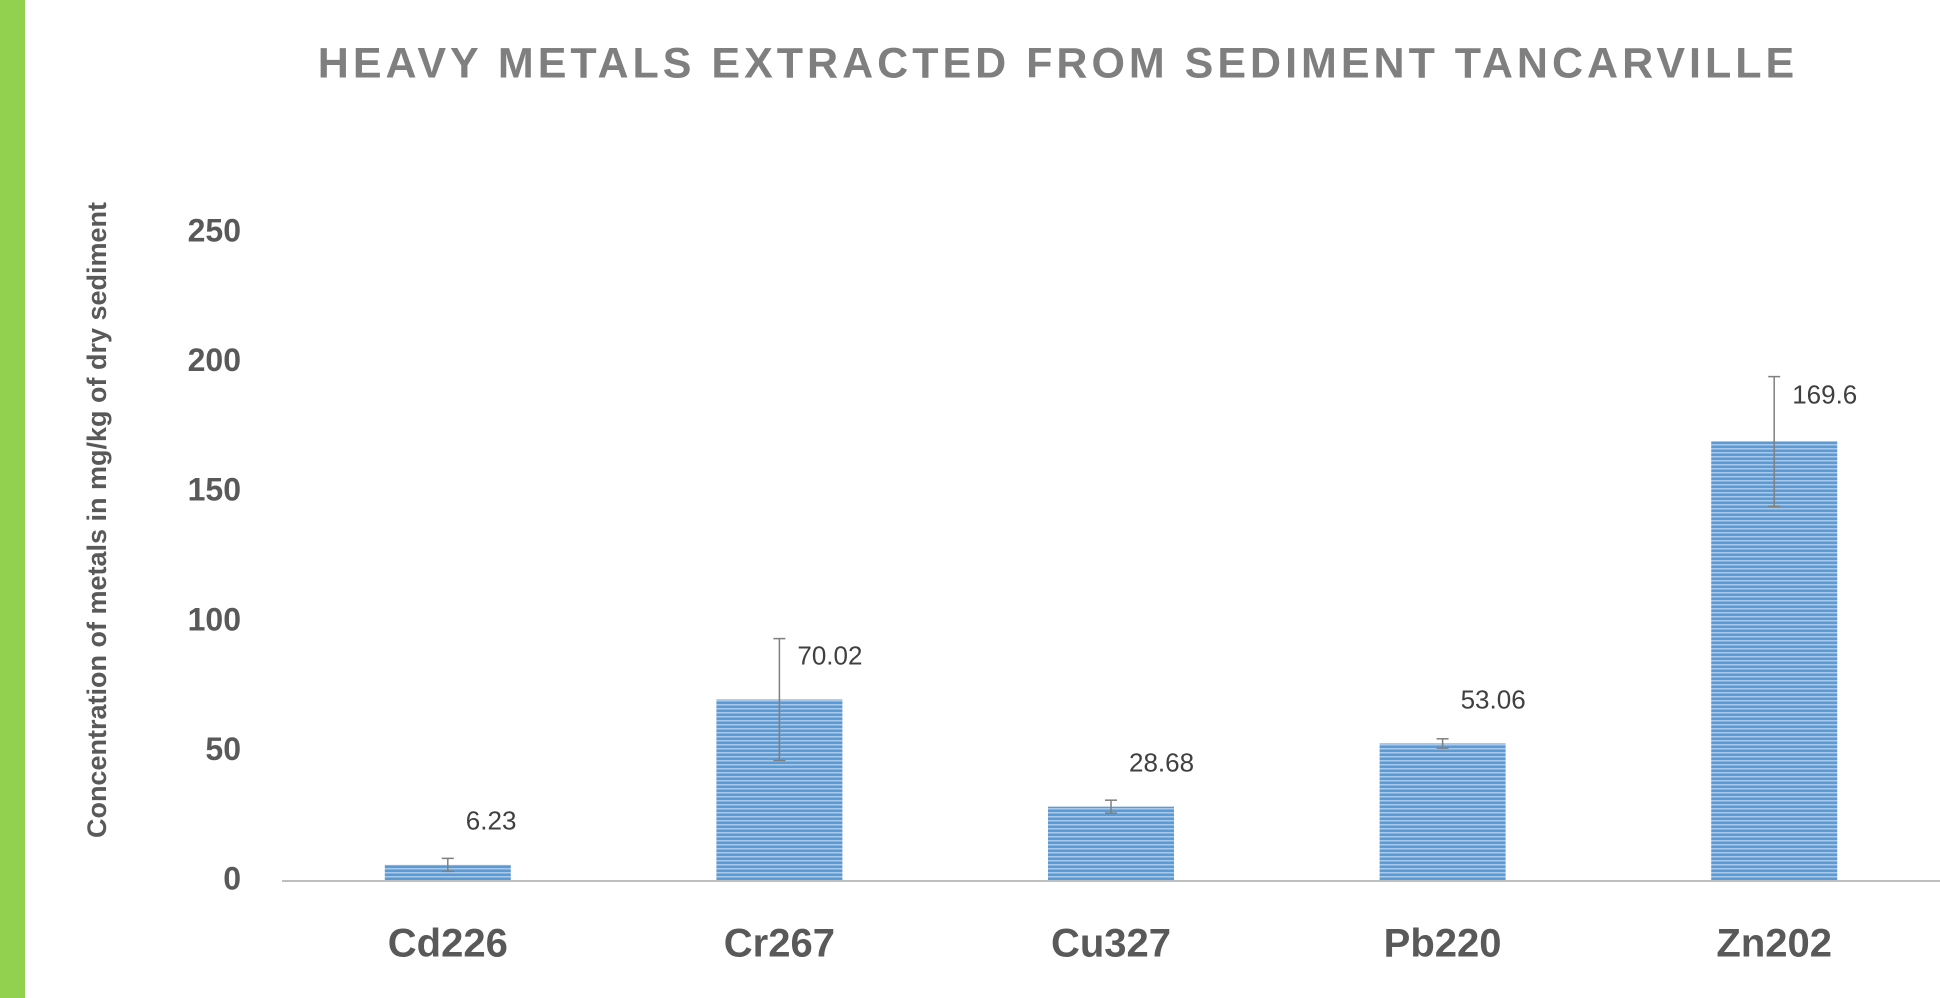 This screenshot has height=998, width=1940. I want to click on y-tick-label: 50, so click(223, 749).